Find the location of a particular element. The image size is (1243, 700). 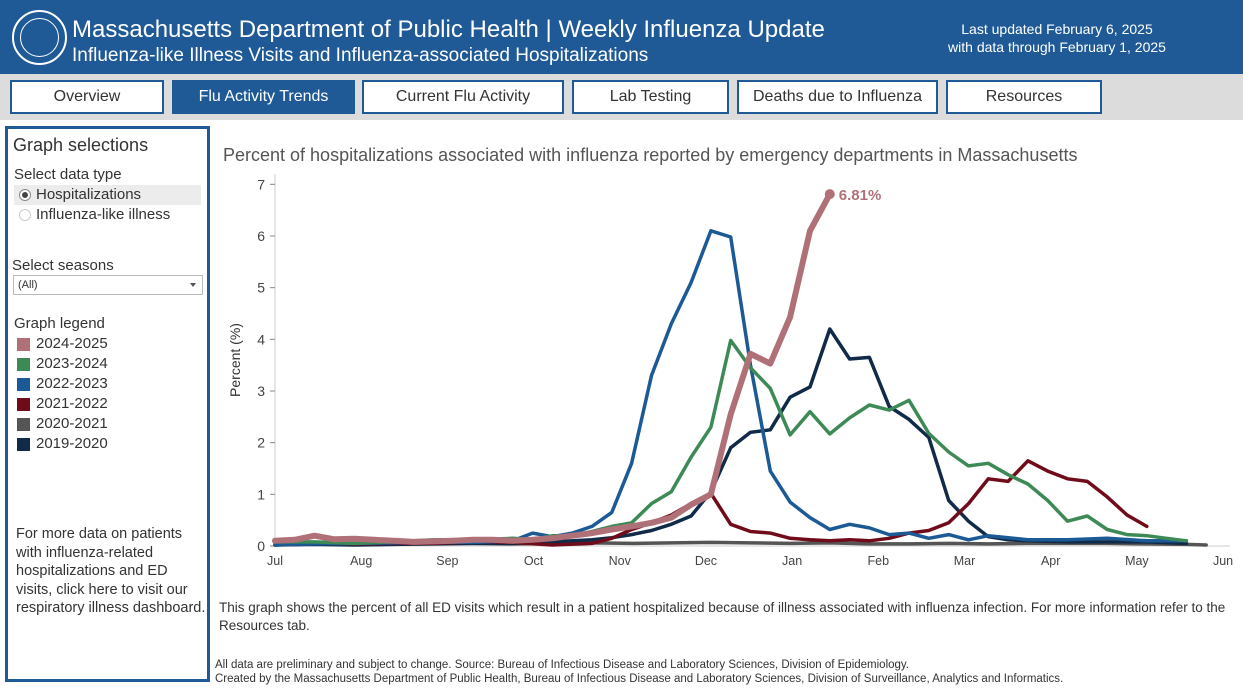

data-through-date: with data through February 1, 2025 is located at coordinates (1057, 47).